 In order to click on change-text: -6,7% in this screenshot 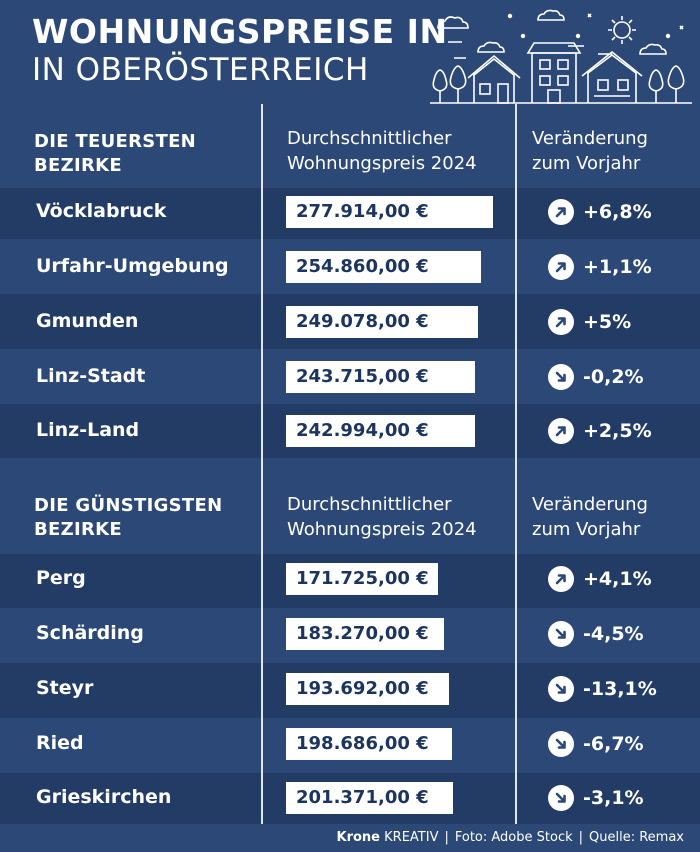, I will do `click(613, 744)`.